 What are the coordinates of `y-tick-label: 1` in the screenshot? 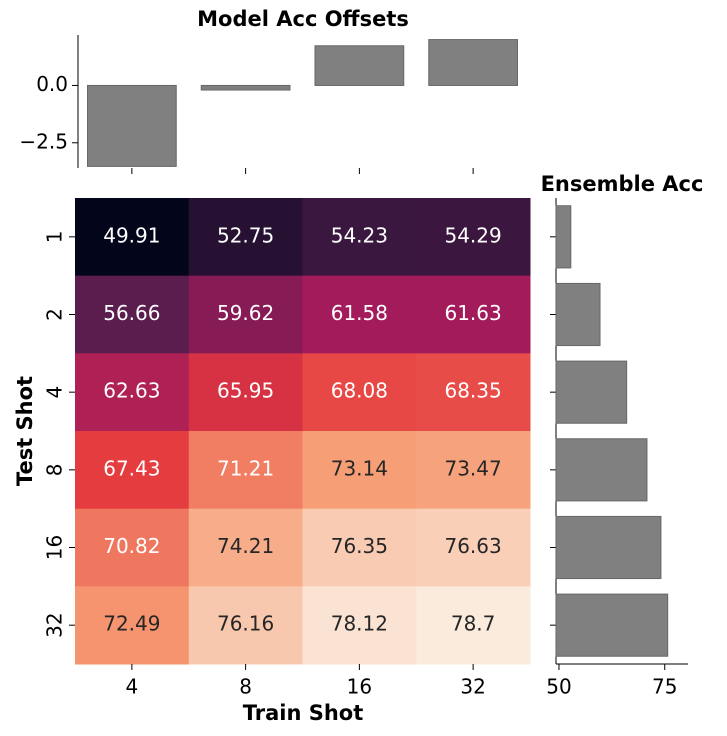 It's located at (55, 236).